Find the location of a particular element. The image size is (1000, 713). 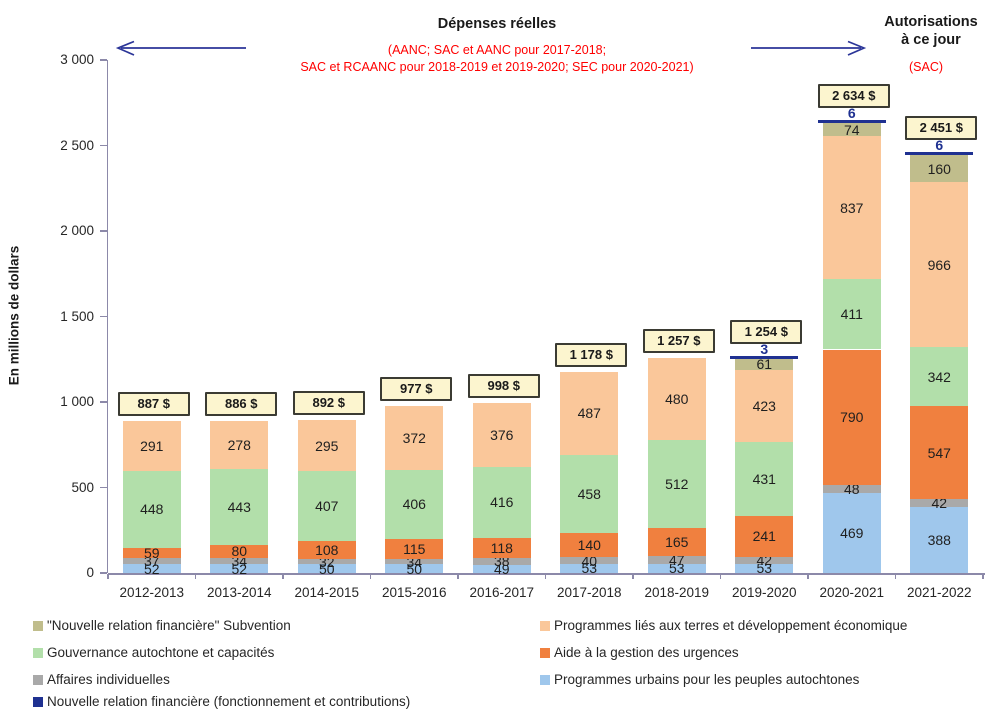

bar-segment-label: 115 is located at coordinates (414, 548).